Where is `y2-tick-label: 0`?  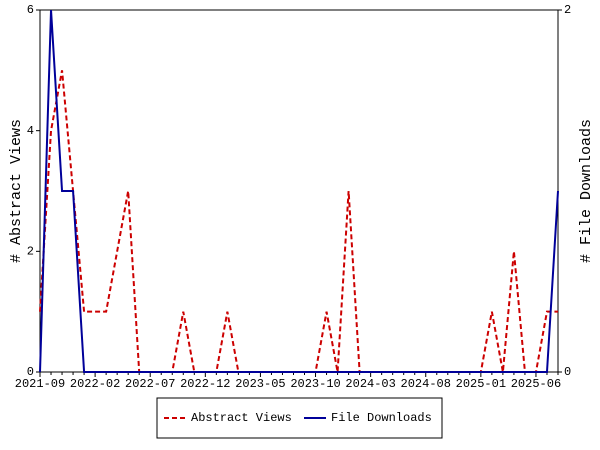 y2-tick-label: 0 is located at coordinates (567, 372).